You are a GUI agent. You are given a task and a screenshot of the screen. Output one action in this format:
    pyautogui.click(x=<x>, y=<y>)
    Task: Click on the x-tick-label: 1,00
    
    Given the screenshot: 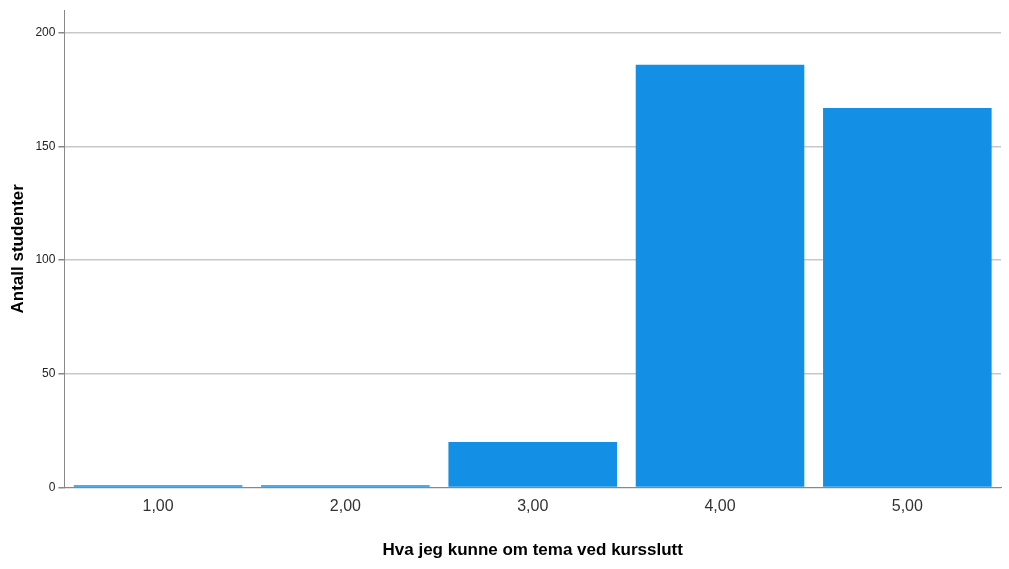 What is the action you would take?
    pyautogui.click(x=158, y=506)
    